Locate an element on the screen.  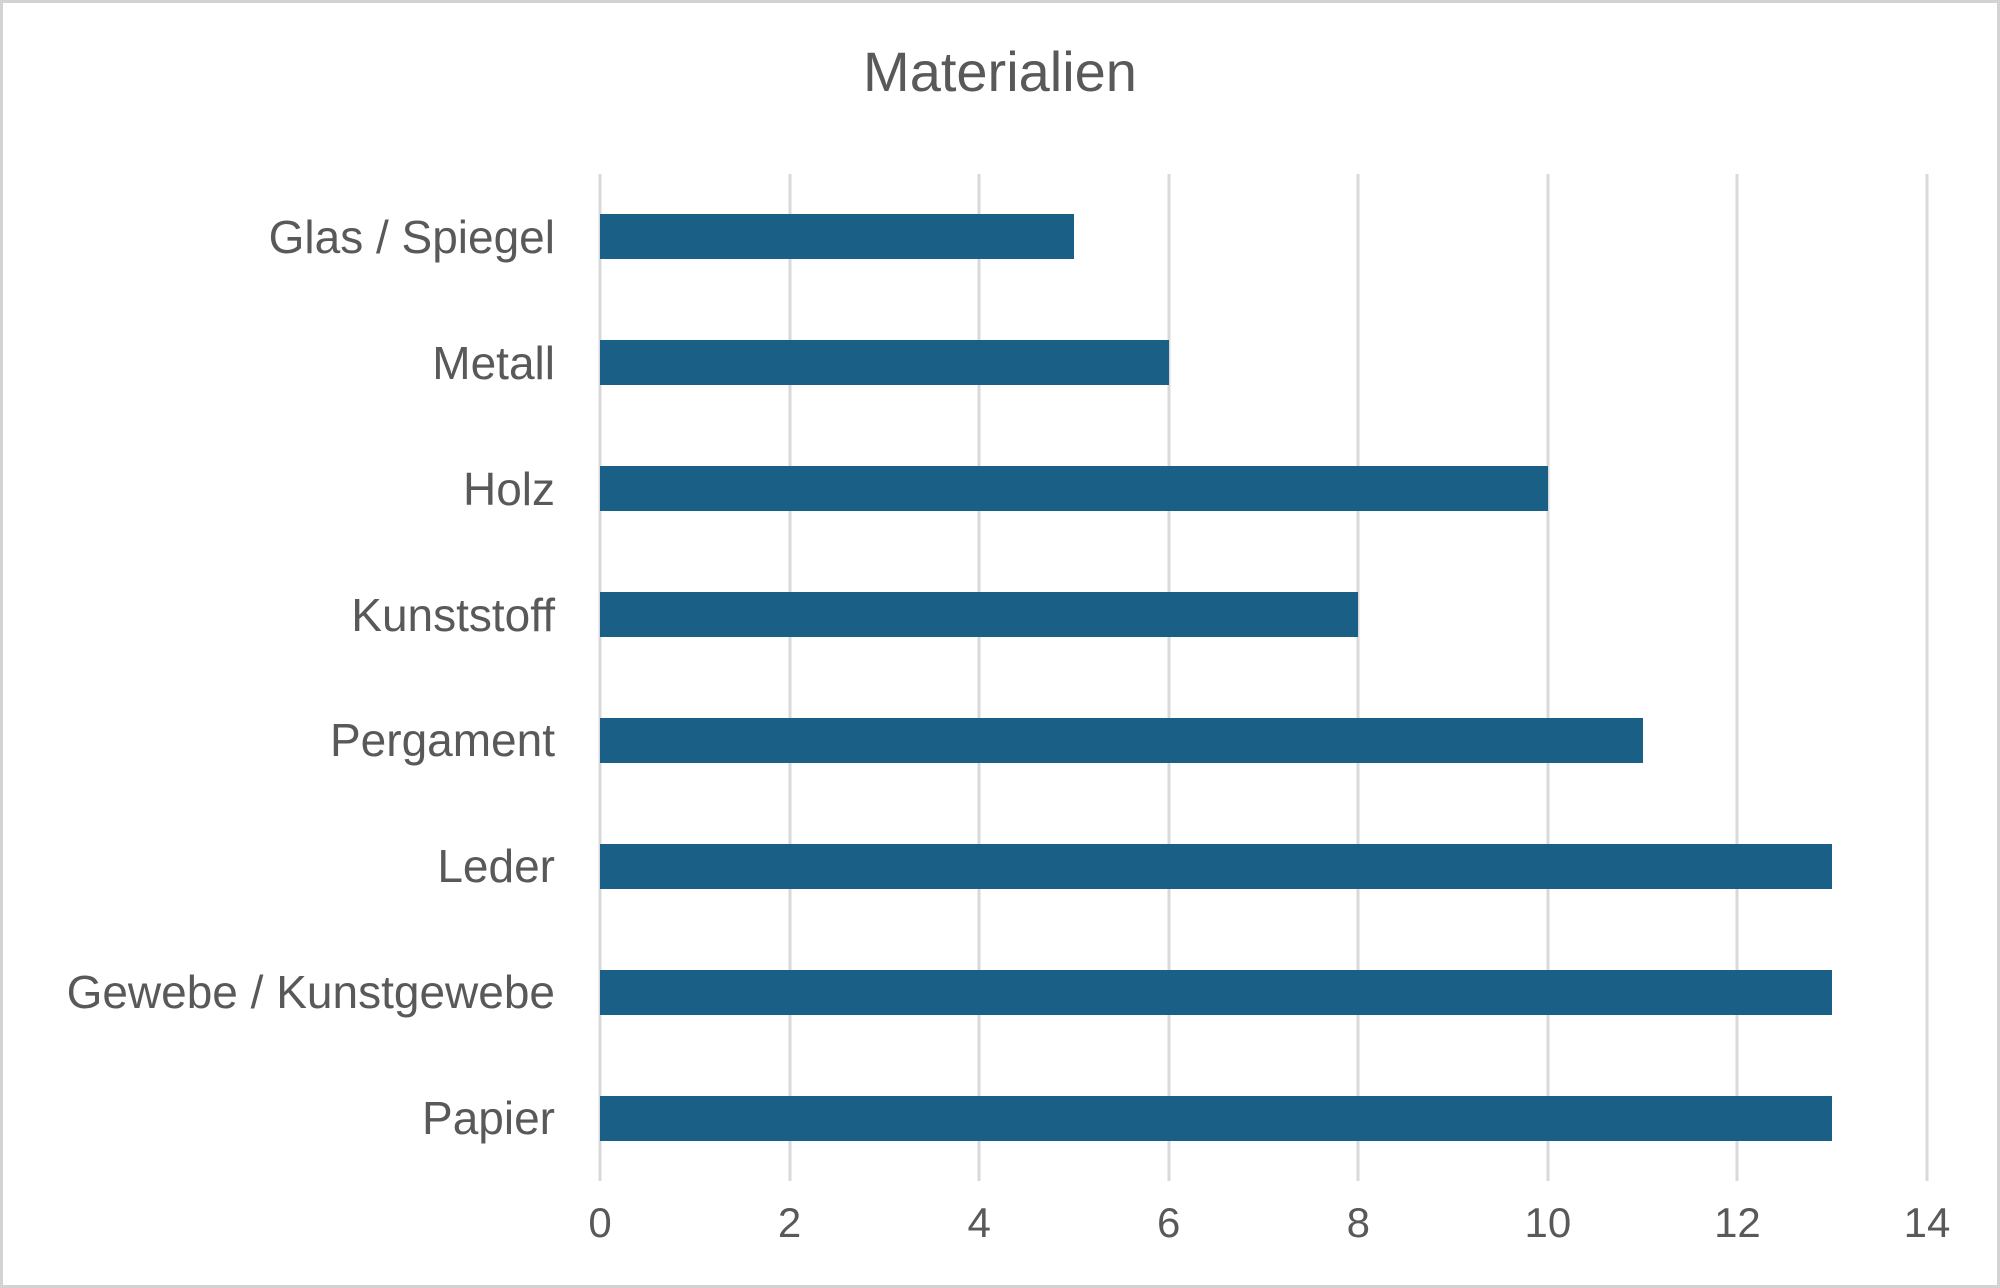
x-tick-label: 10 is located at coordinates (1548, 1222).